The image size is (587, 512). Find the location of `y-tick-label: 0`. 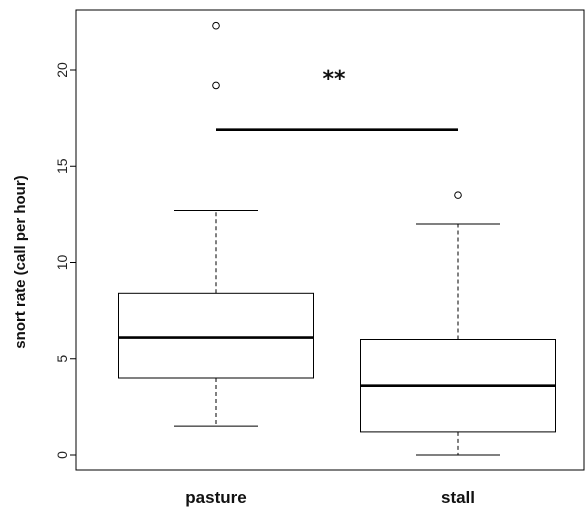

y-tick-label: 0 is located at coordinates (62, 455).